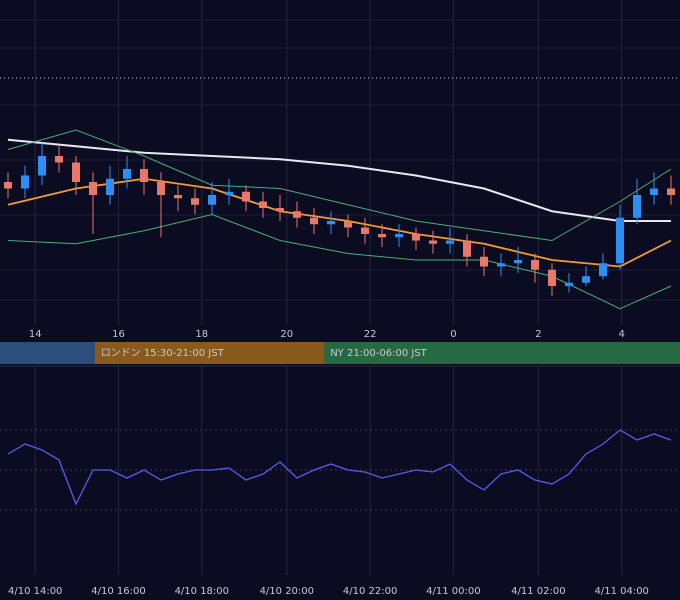 The image size is (680, 600). I want to click on time-label: 4/10 14:00, so click(35, 591).